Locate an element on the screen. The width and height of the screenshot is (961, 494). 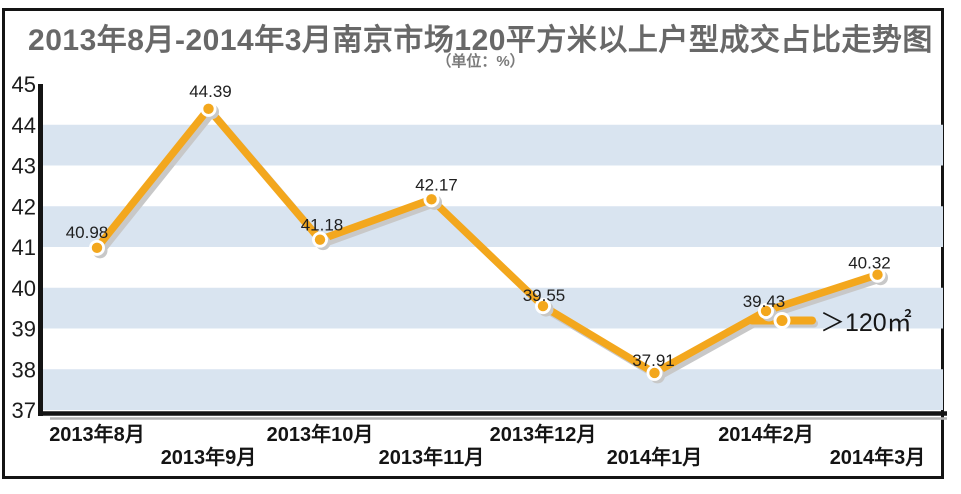
chart-unit-subtitle: （单位：%） is located at coordinates (480, 61).